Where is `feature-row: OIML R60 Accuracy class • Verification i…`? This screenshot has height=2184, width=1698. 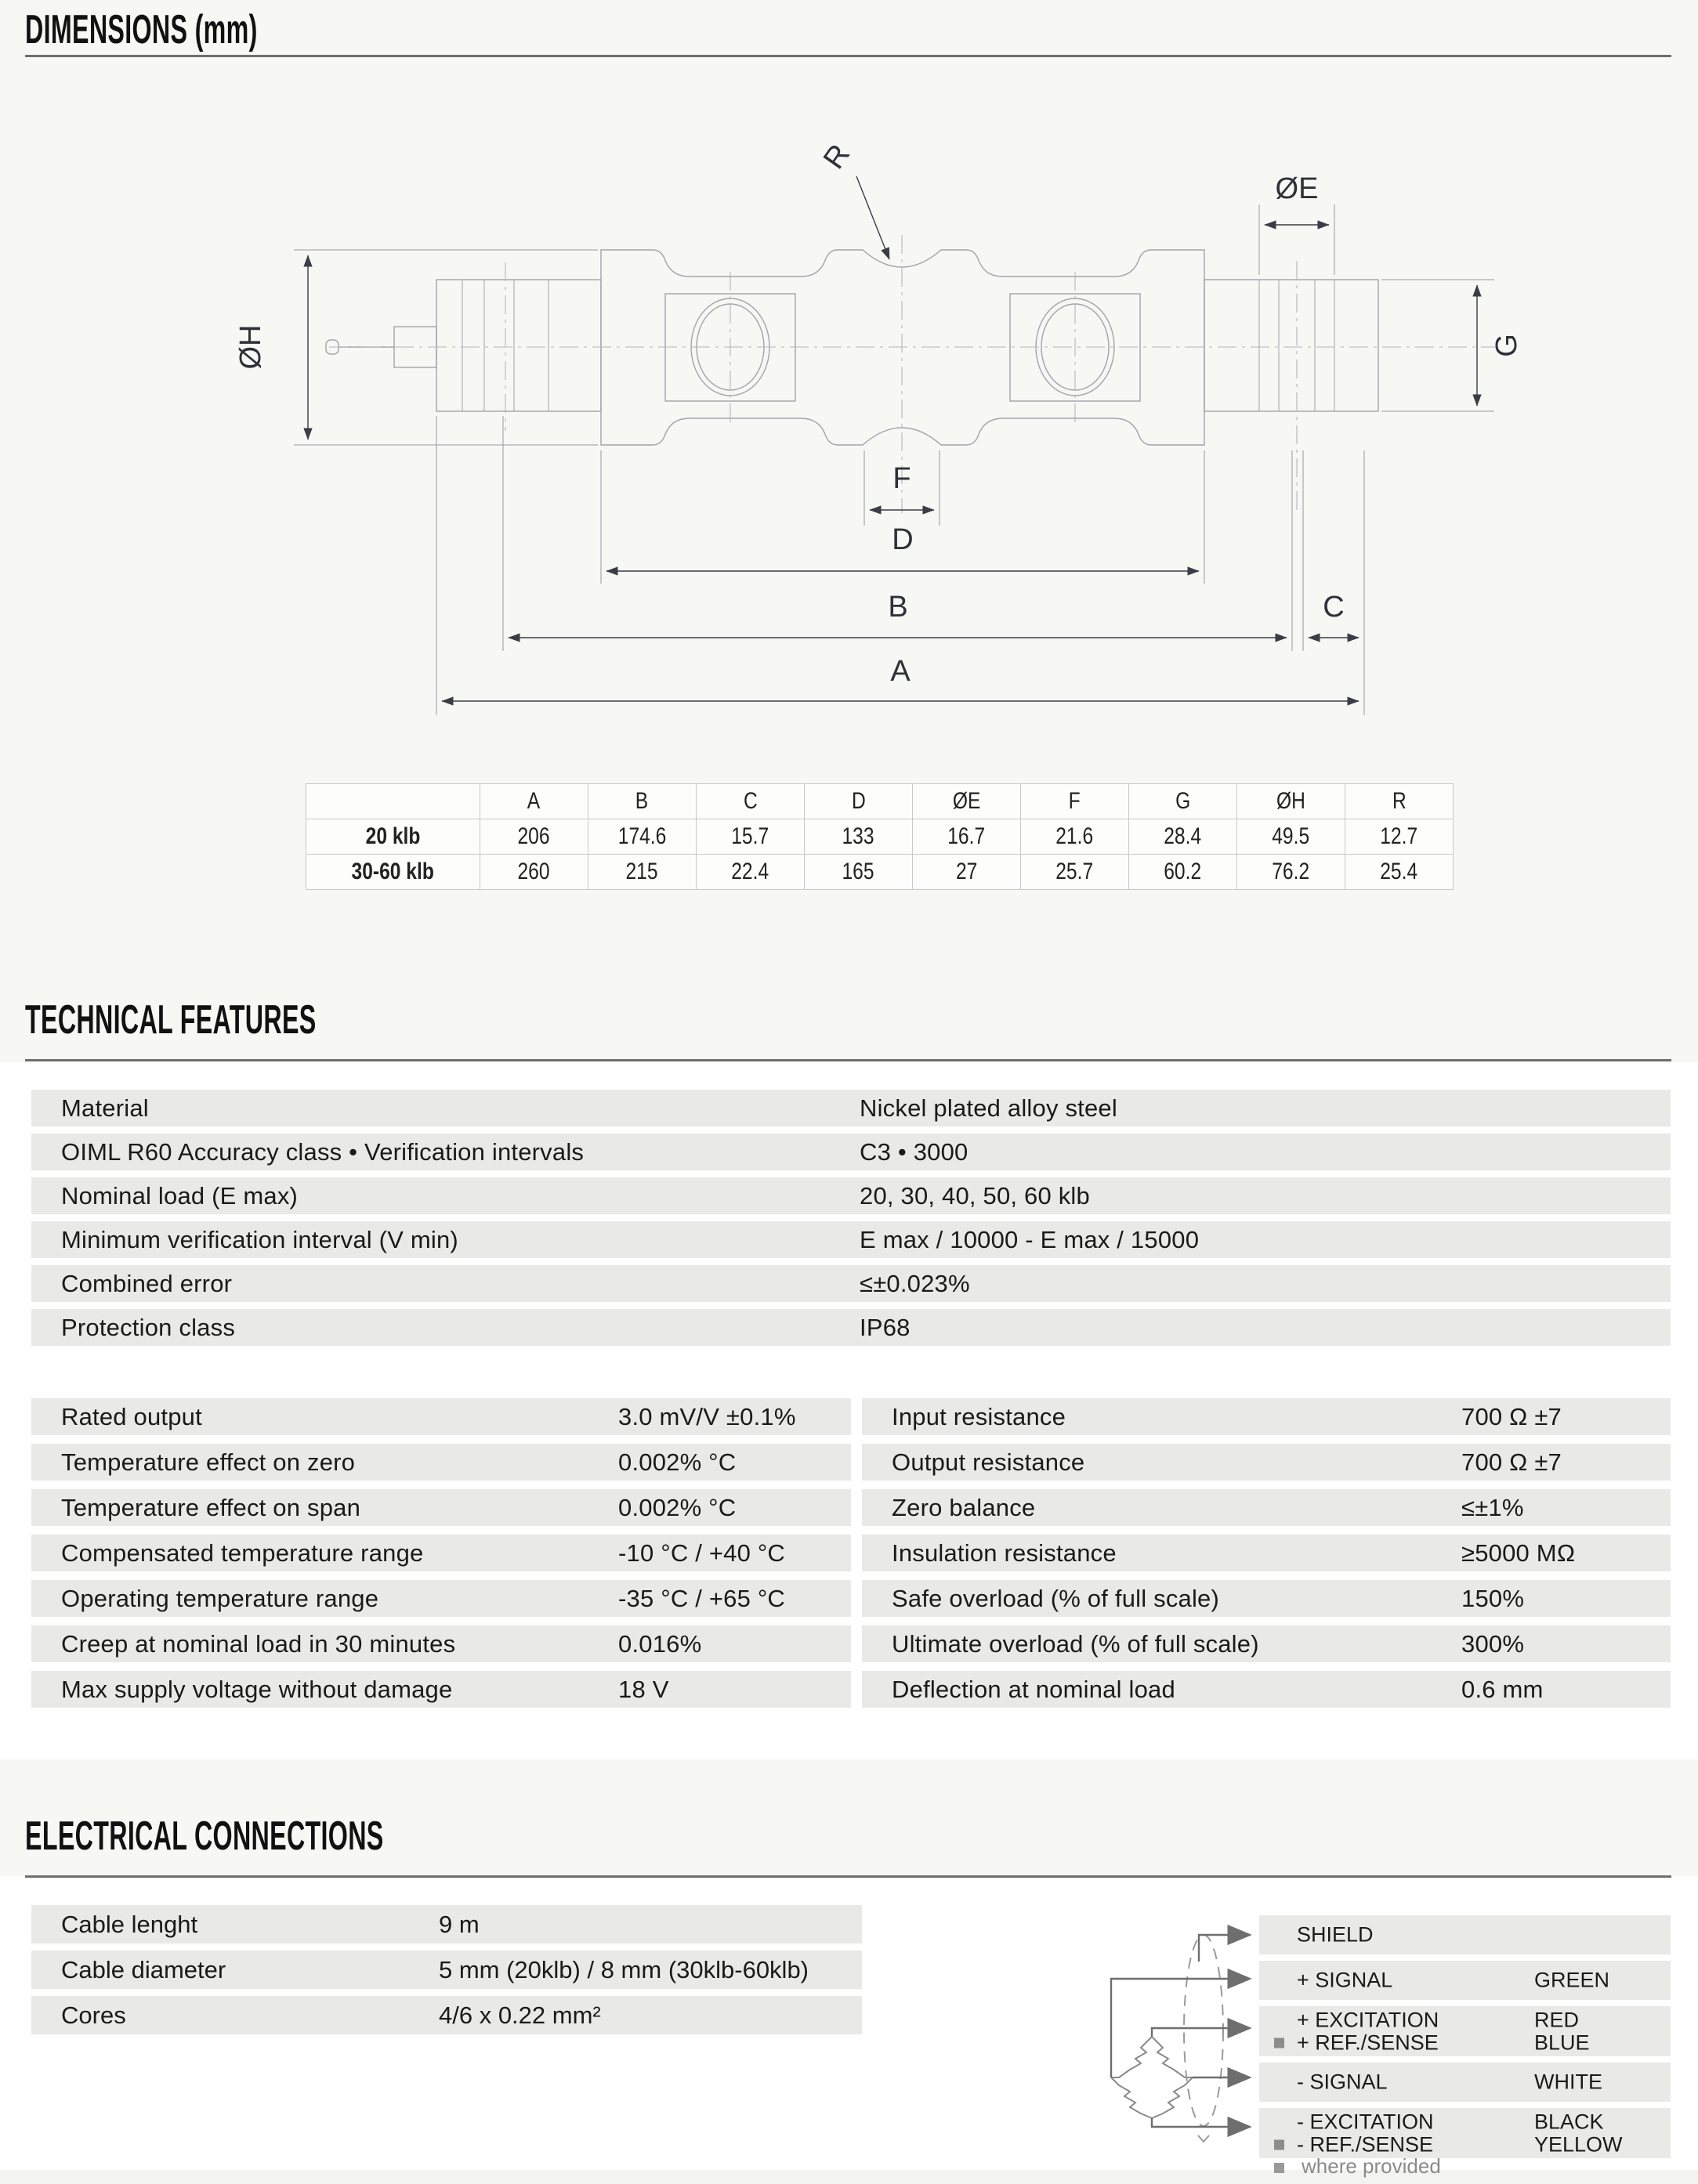
feature-row: OIML R60 Accuracy class • Verification i… is located at coordinates (851, 1152).